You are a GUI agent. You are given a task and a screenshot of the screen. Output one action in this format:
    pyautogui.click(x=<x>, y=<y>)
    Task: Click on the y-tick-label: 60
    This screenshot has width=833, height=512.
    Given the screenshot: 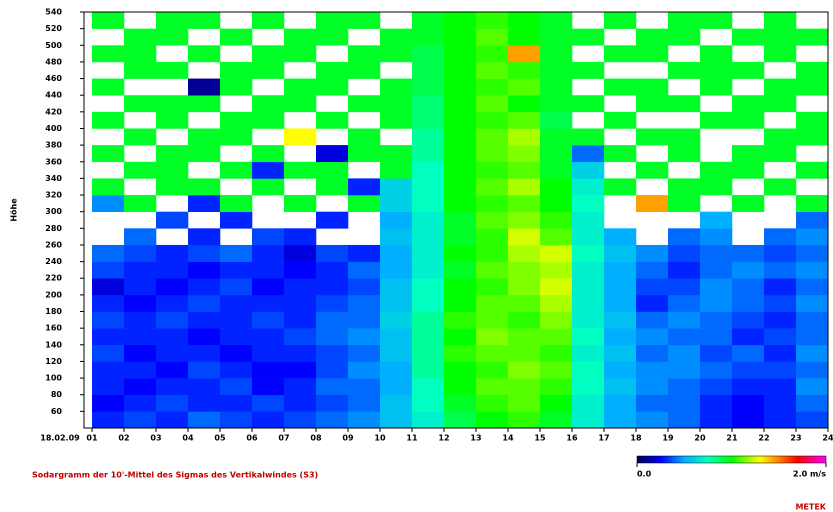 What is the action you would take?
    pyautogui.click(x=57, y=411)
    